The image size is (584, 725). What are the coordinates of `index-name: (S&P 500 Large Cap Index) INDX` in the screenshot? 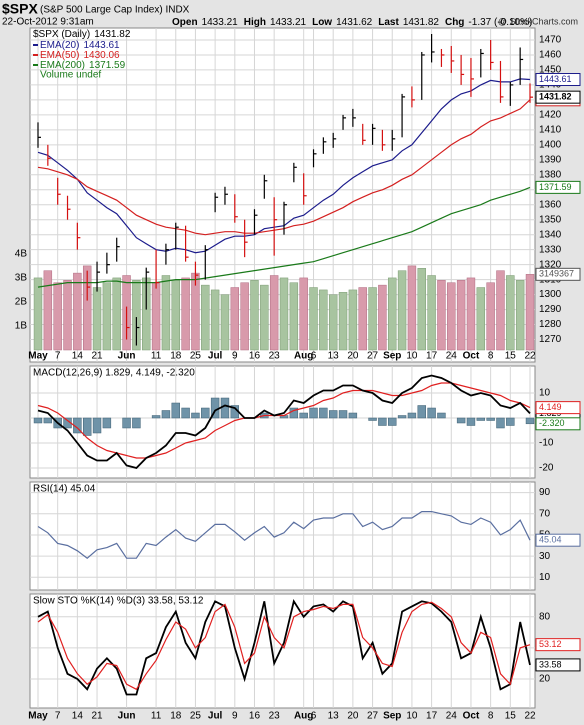 It's located at (115, 10).